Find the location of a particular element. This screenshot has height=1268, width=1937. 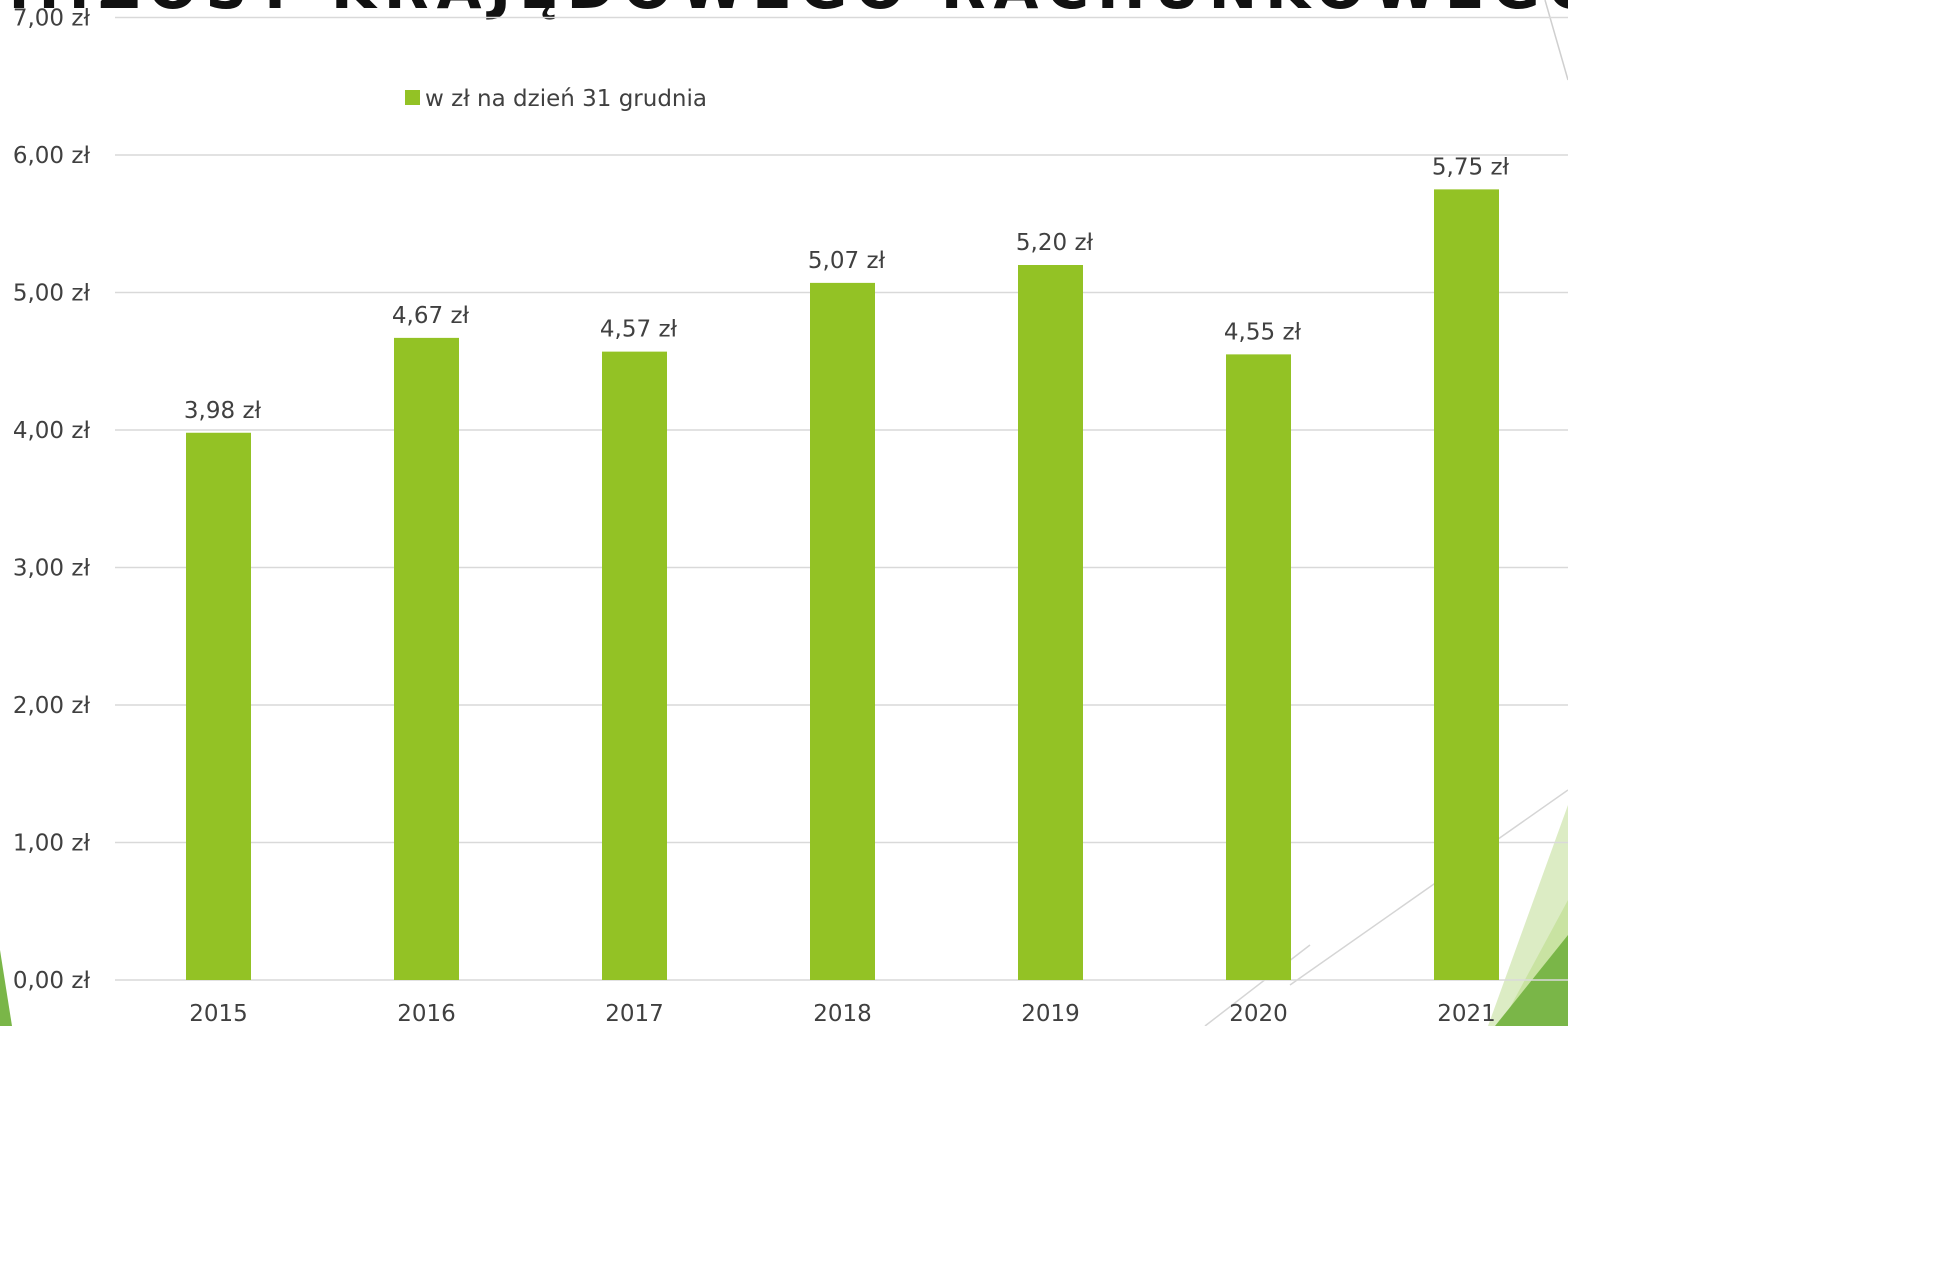

bar-2021 is located at coordinates (1466, 584).